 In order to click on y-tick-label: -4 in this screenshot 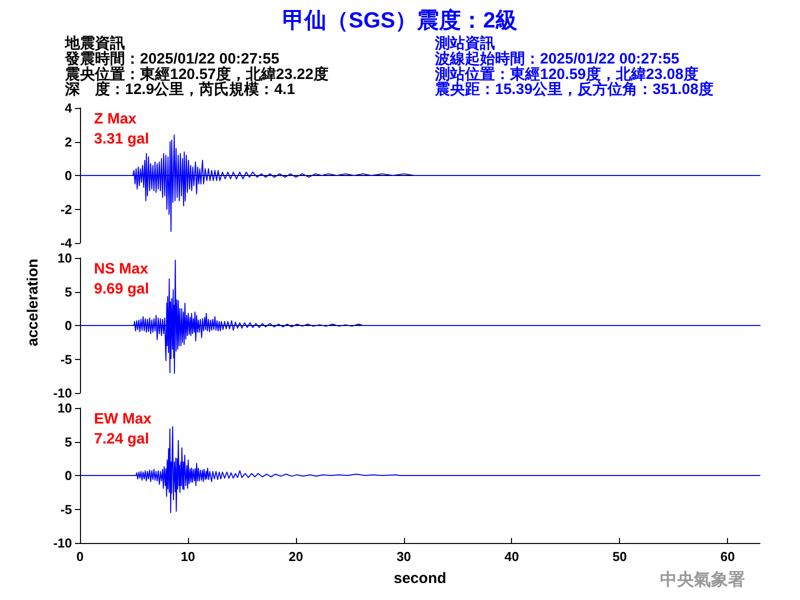, I will do `click(66, 243)`.